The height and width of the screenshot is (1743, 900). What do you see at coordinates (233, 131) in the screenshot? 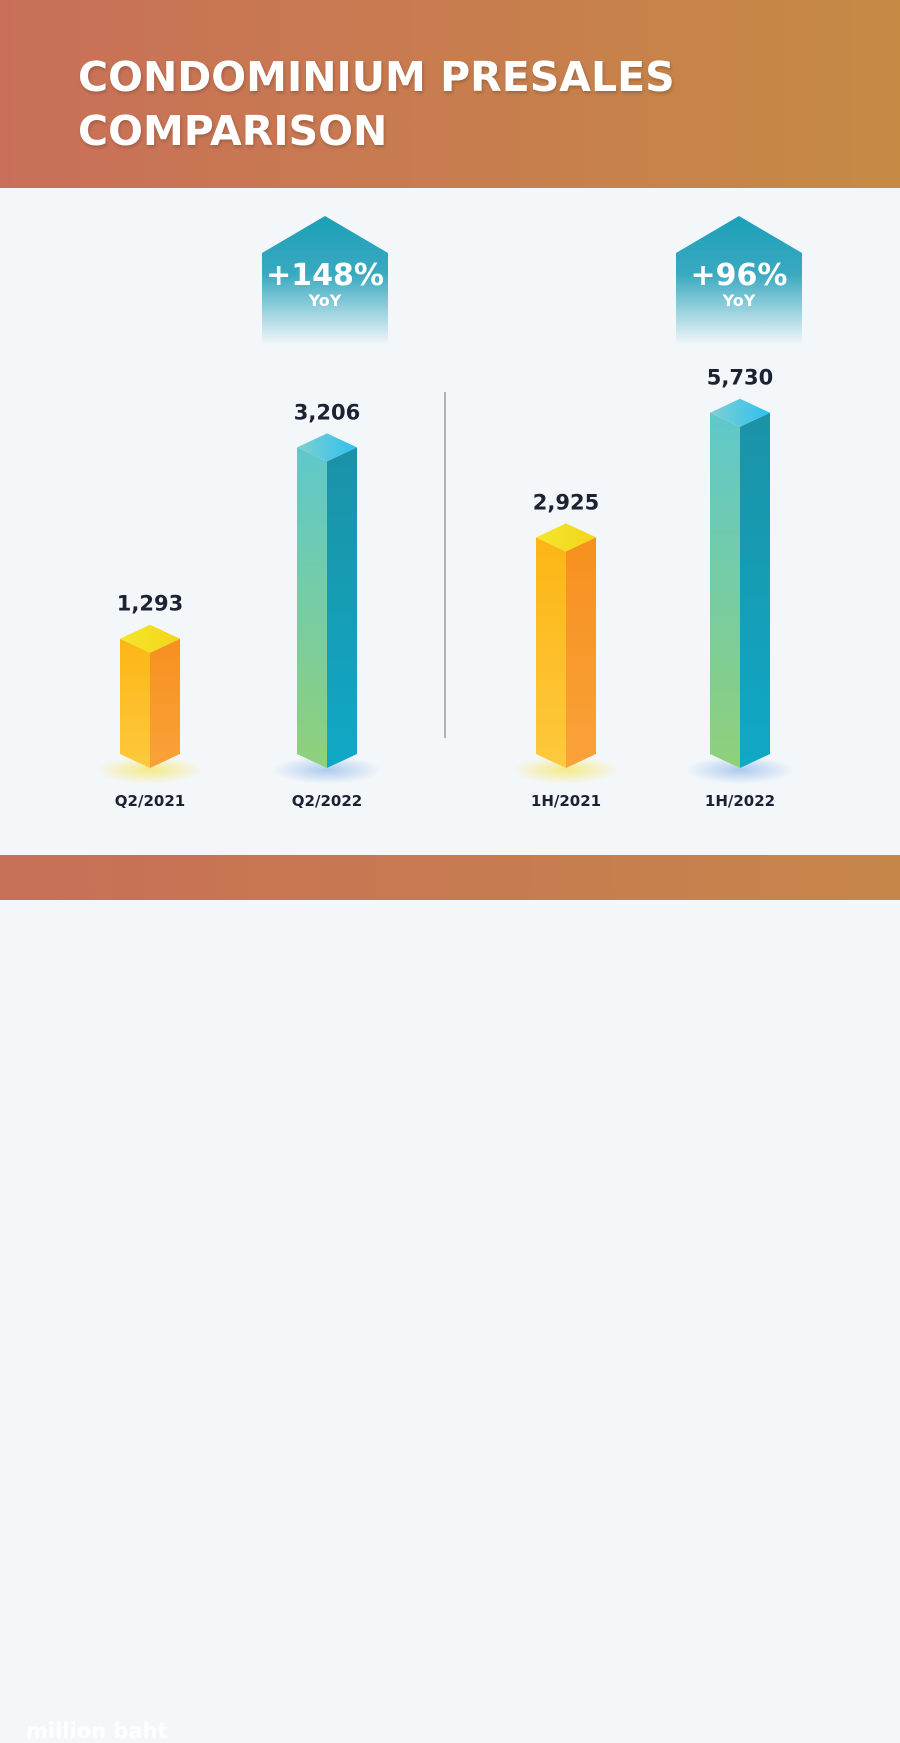
I see `title-line-2: COMPARISON` at bounding box center [233, 131].